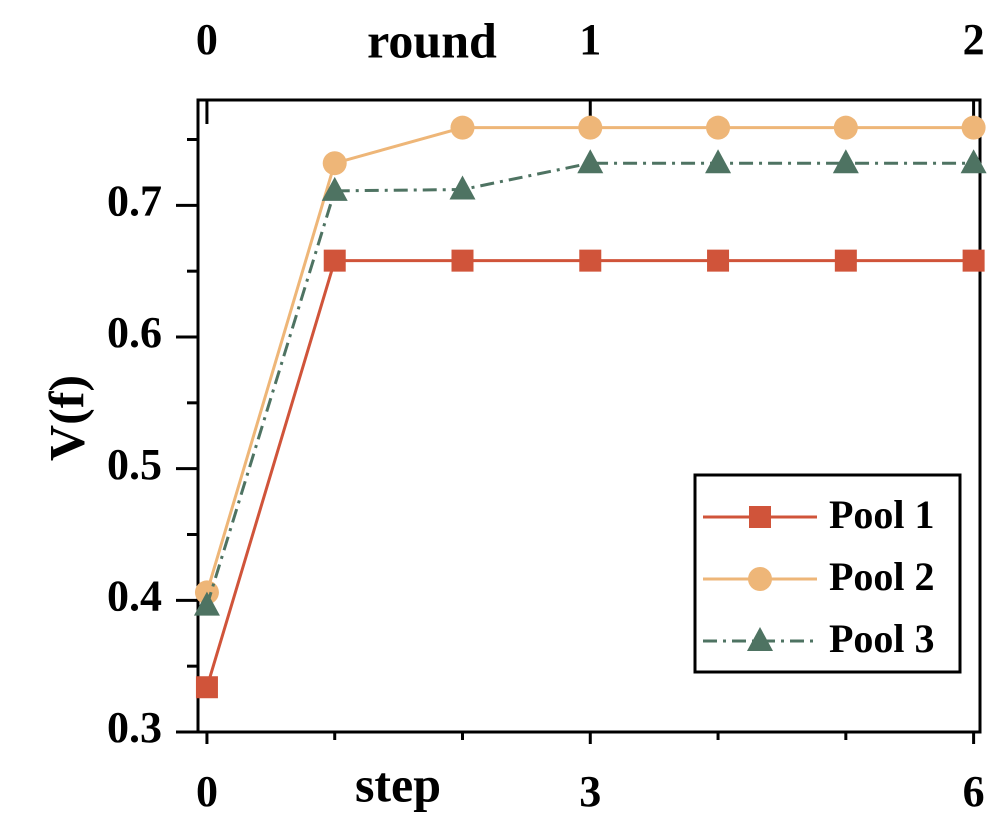 The height and width of the screenshot is (833, 999). What do you see at coordinates (66, 418) in the screenshot?
I see `y-axis-label: V(f)` at bounding box center [66, 418].